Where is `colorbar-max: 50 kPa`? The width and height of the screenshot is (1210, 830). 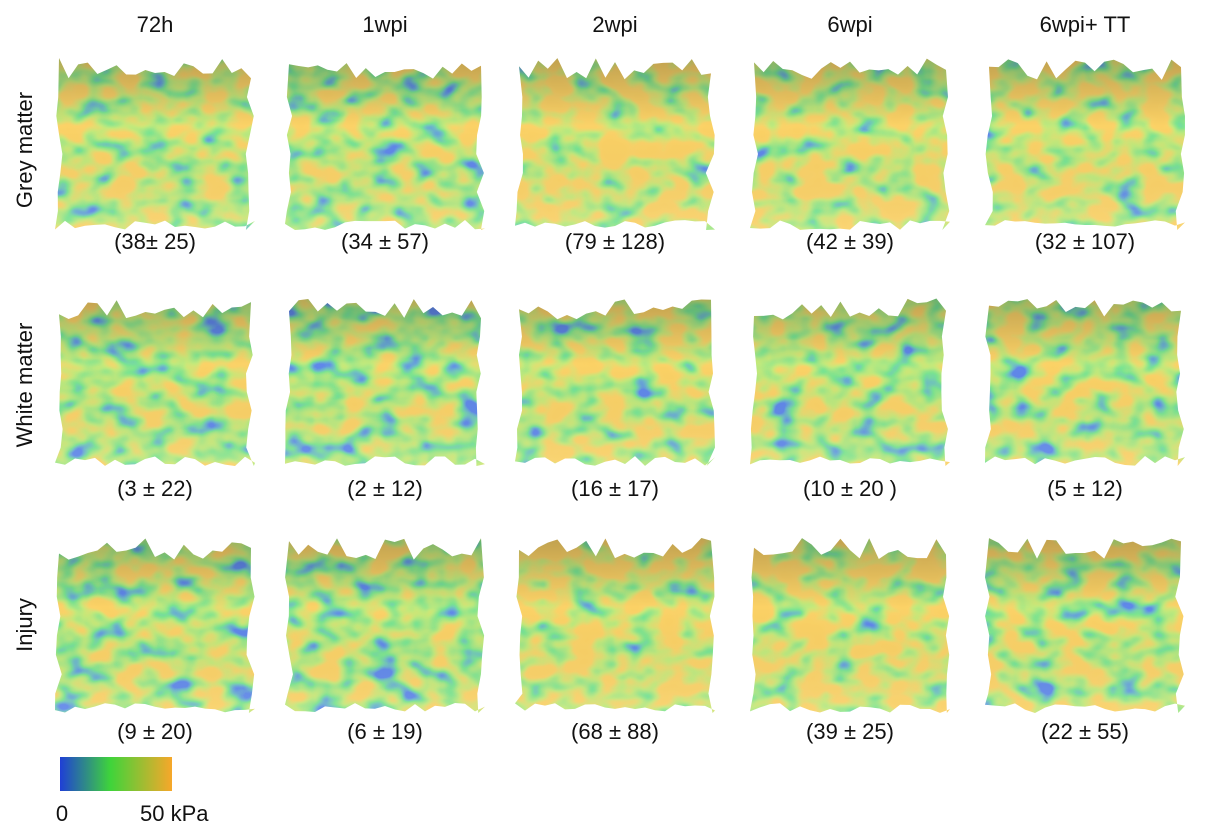
colorbar-max: 50 kPa is located at coordinates (174, 813).